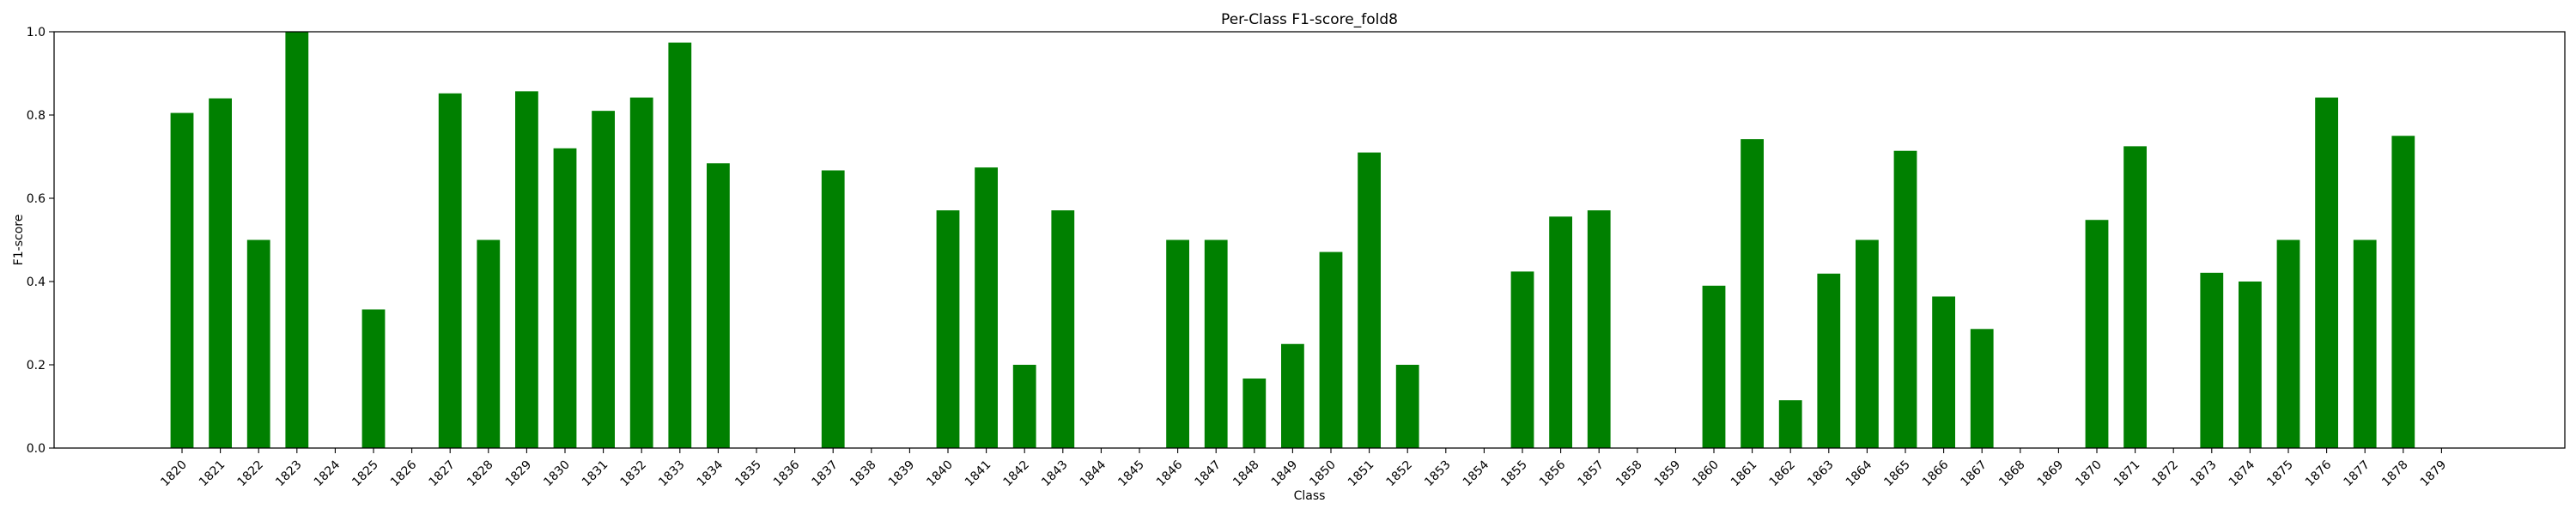 The width and height of the screenshot is (2576, 515). I want to click on x-tick-label-1870: 1870, so click(2089, 474).